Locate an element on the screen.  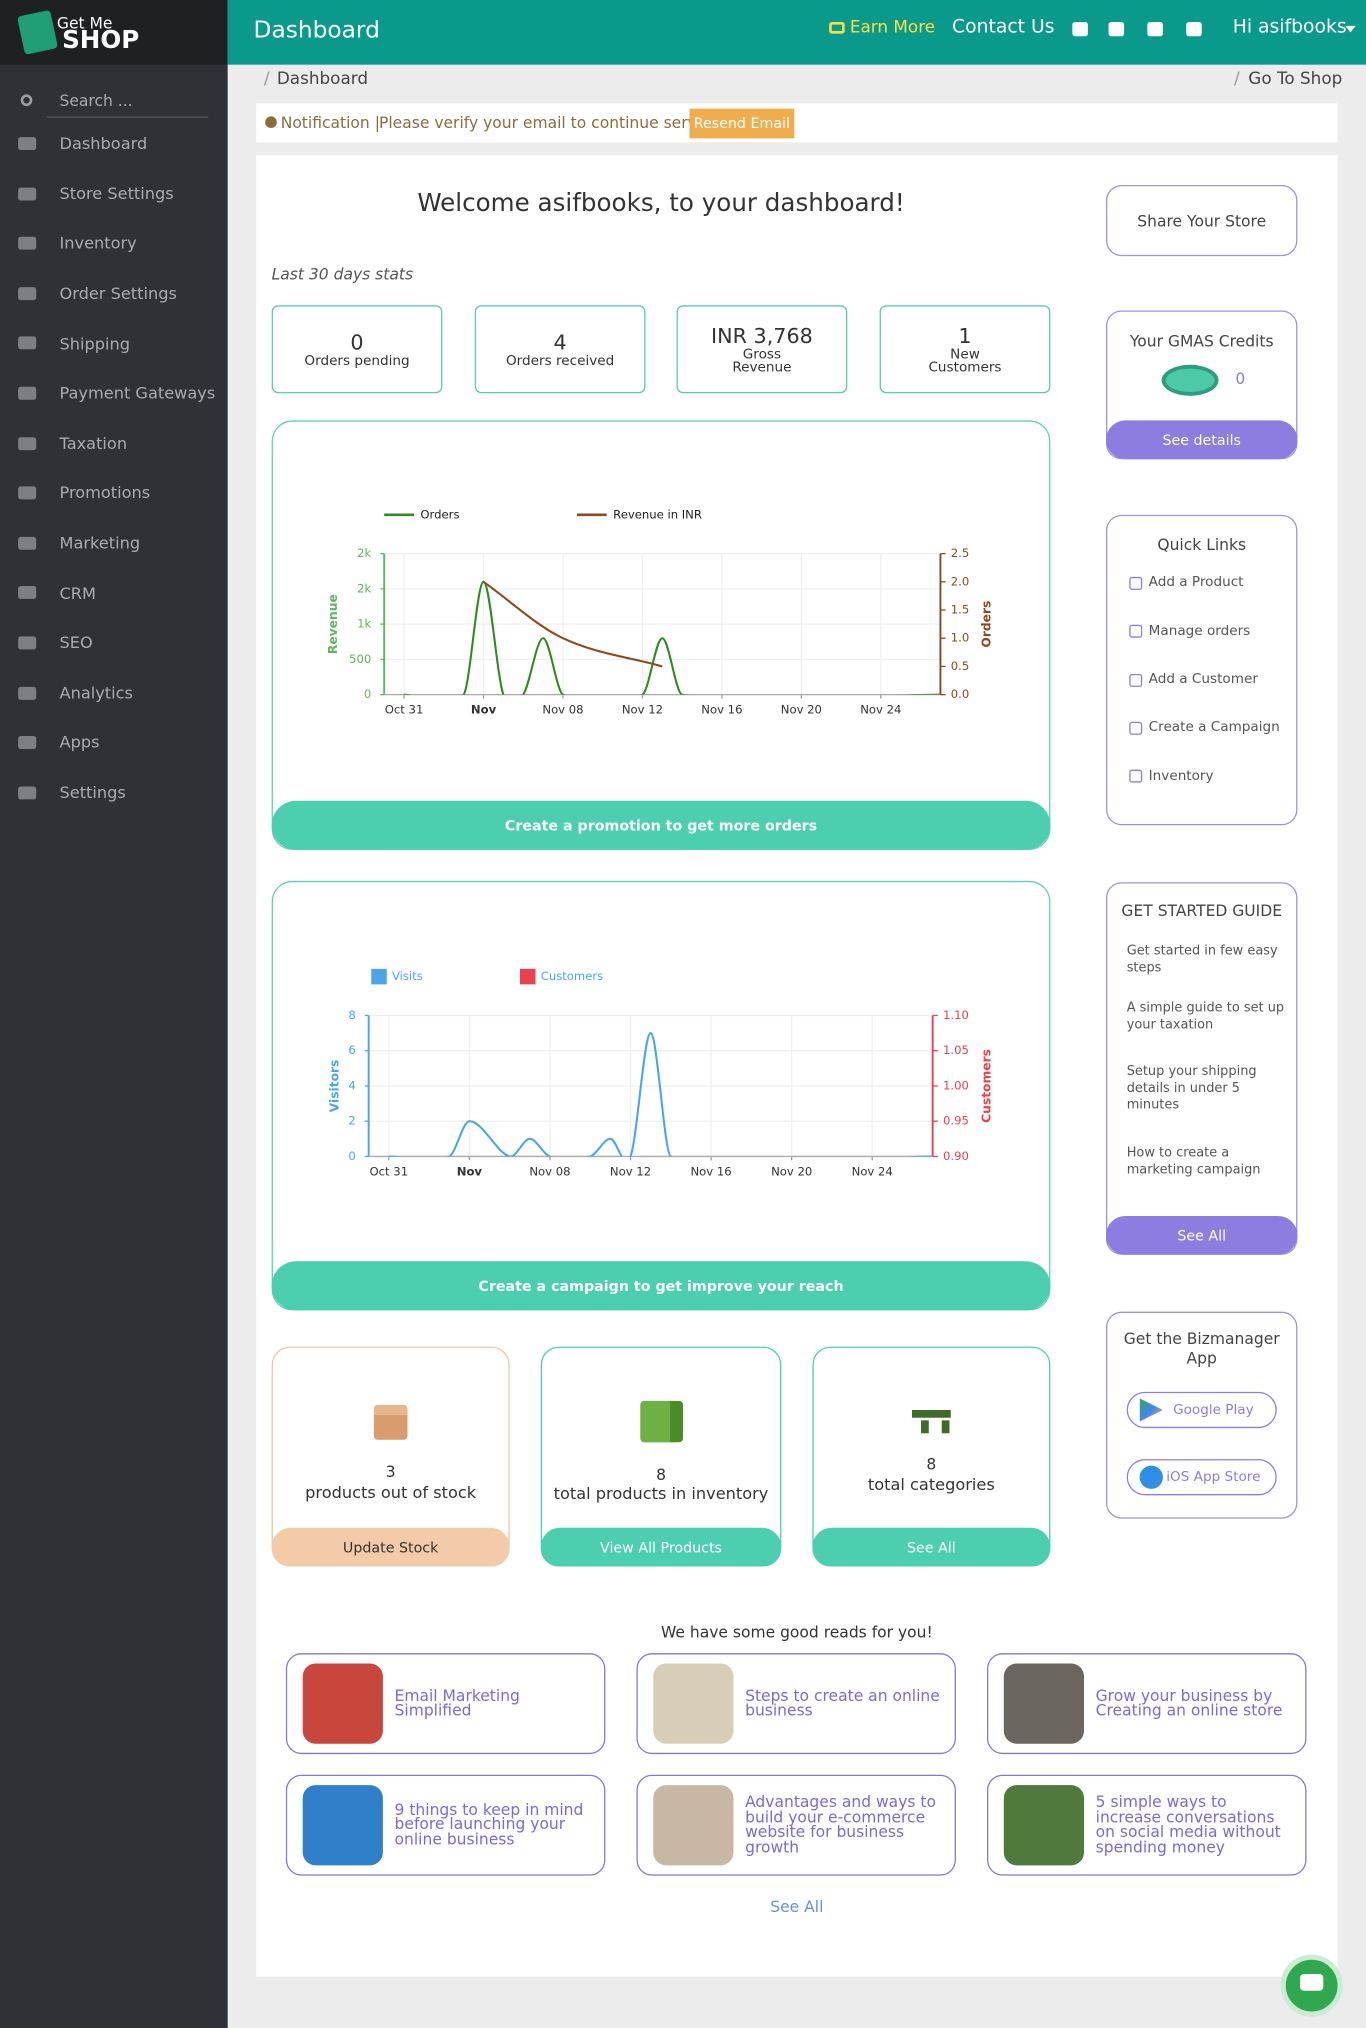
read-title: Email Marketing Simplified is located at coordinates (457, 1703).